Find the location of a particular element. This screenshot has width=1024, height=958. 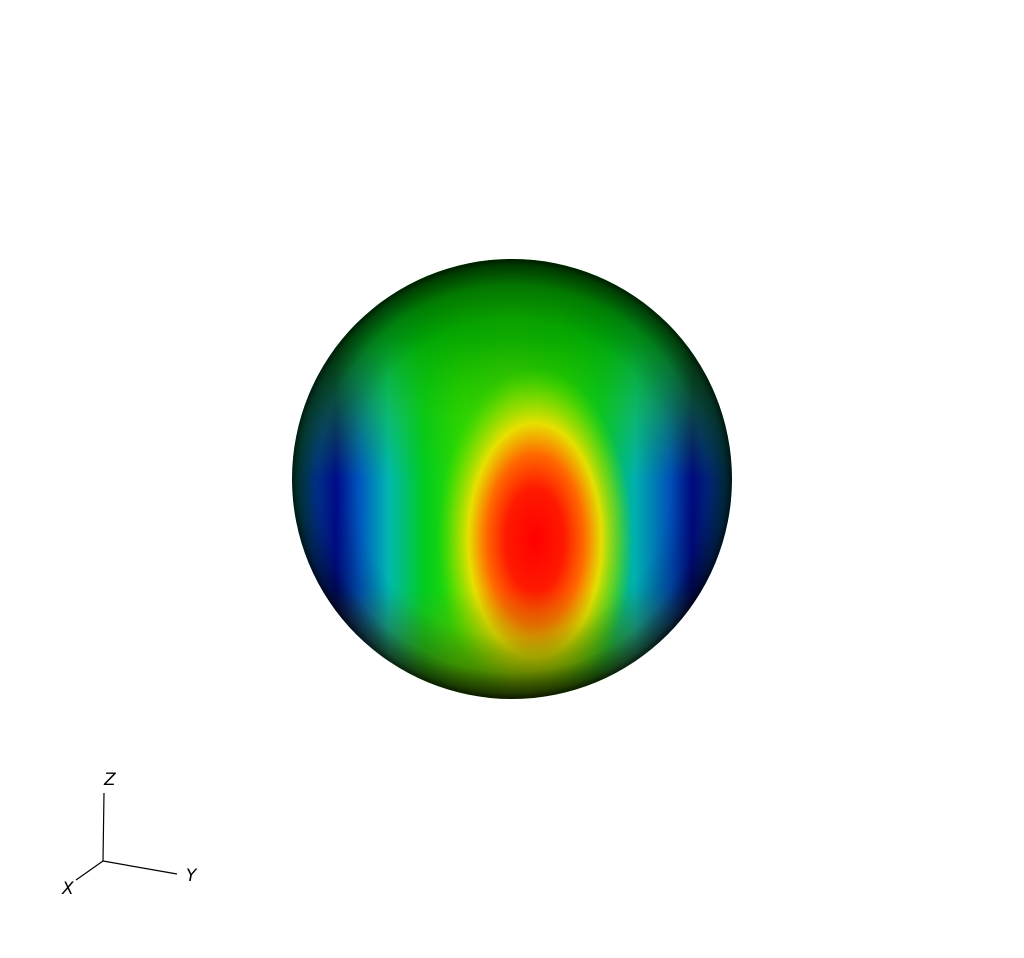

y-axis-line is located at coordinates (140, 867).